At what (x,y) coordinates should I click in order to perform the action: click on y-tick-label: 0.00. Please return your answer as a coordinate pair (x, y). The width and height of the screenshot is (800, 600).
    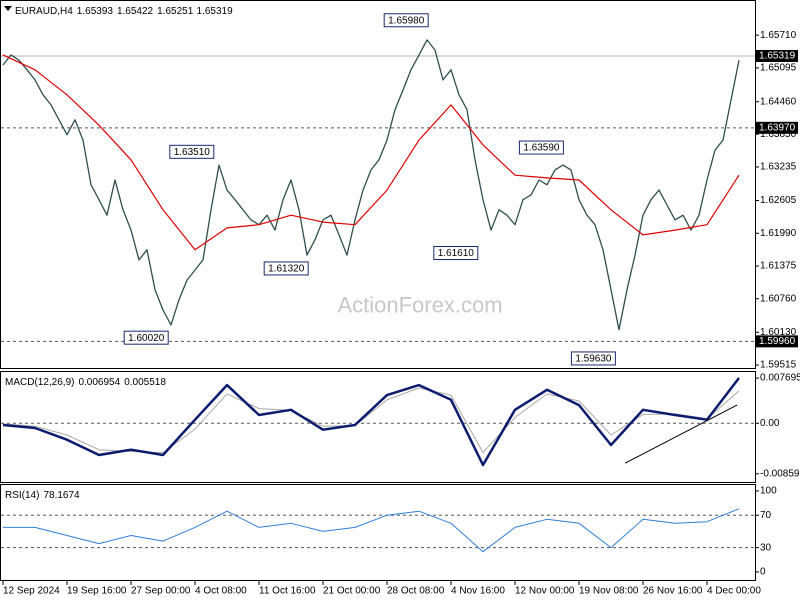
    Looking at the image, I should click on (770, 423).